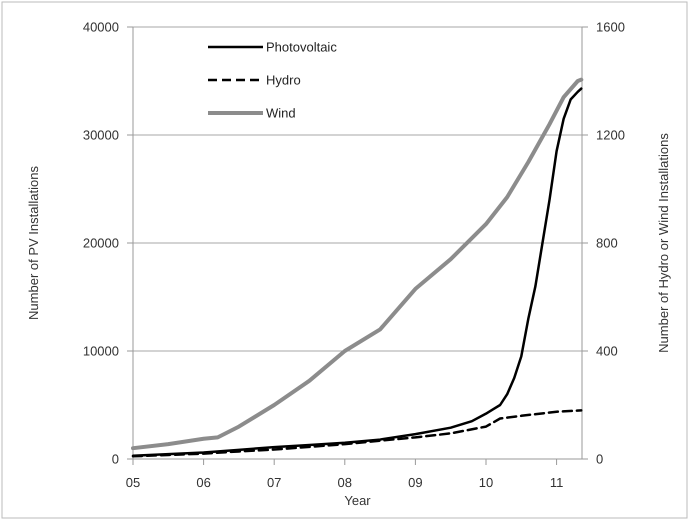  Describe the element at coordinates (600, 459) in the screenshot. I see `y2-tick-label: 0` at that location.